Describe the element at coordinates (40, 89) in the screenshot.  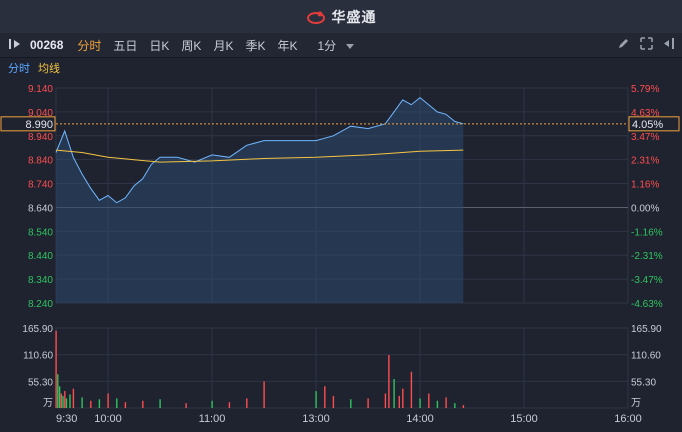
I see `y-tick-label-left: 9.140` at that location.